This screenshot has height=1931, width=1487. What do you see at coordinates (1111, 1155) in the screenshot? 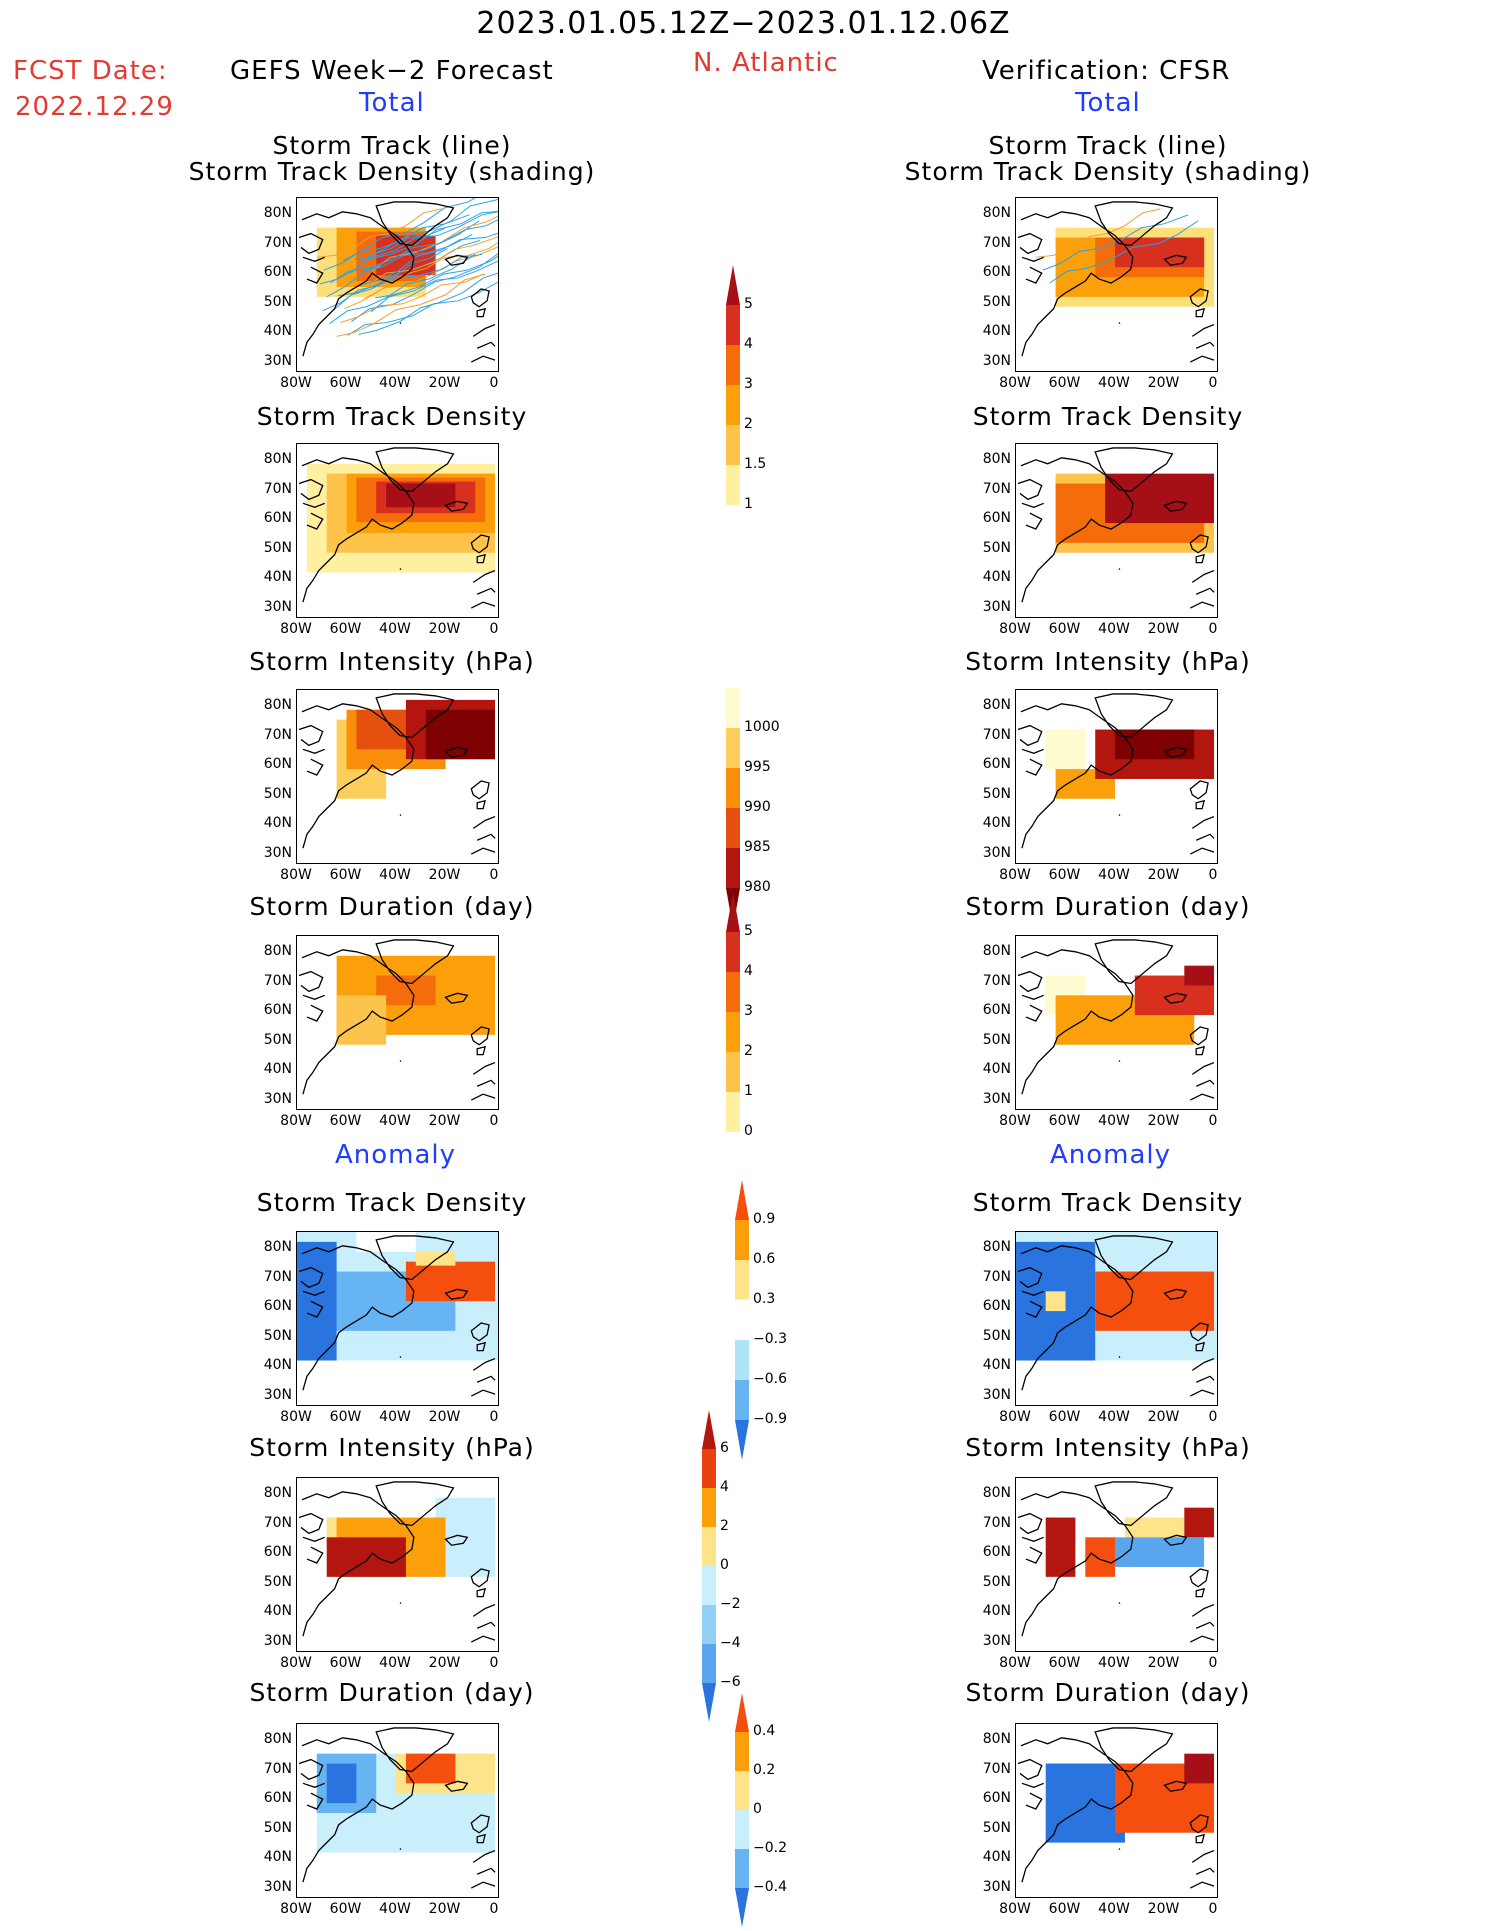
I see `anomaly-label-right: Anomaly` at bounding box center [1111, 1155].